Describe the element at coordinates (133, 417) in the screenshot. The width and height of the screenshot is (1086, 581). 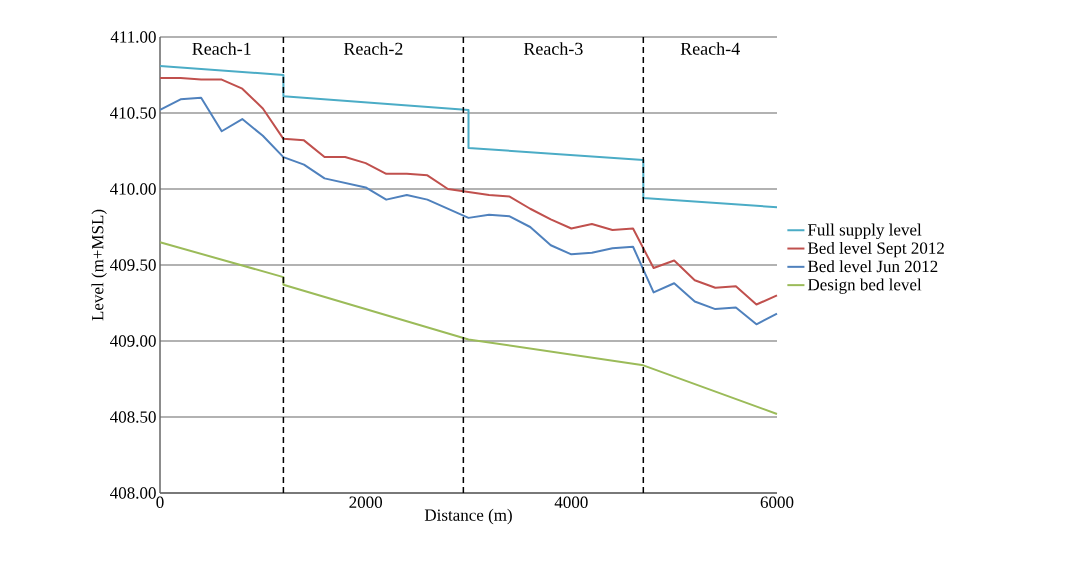
I see `y-tick-label: 408.50` at that location.